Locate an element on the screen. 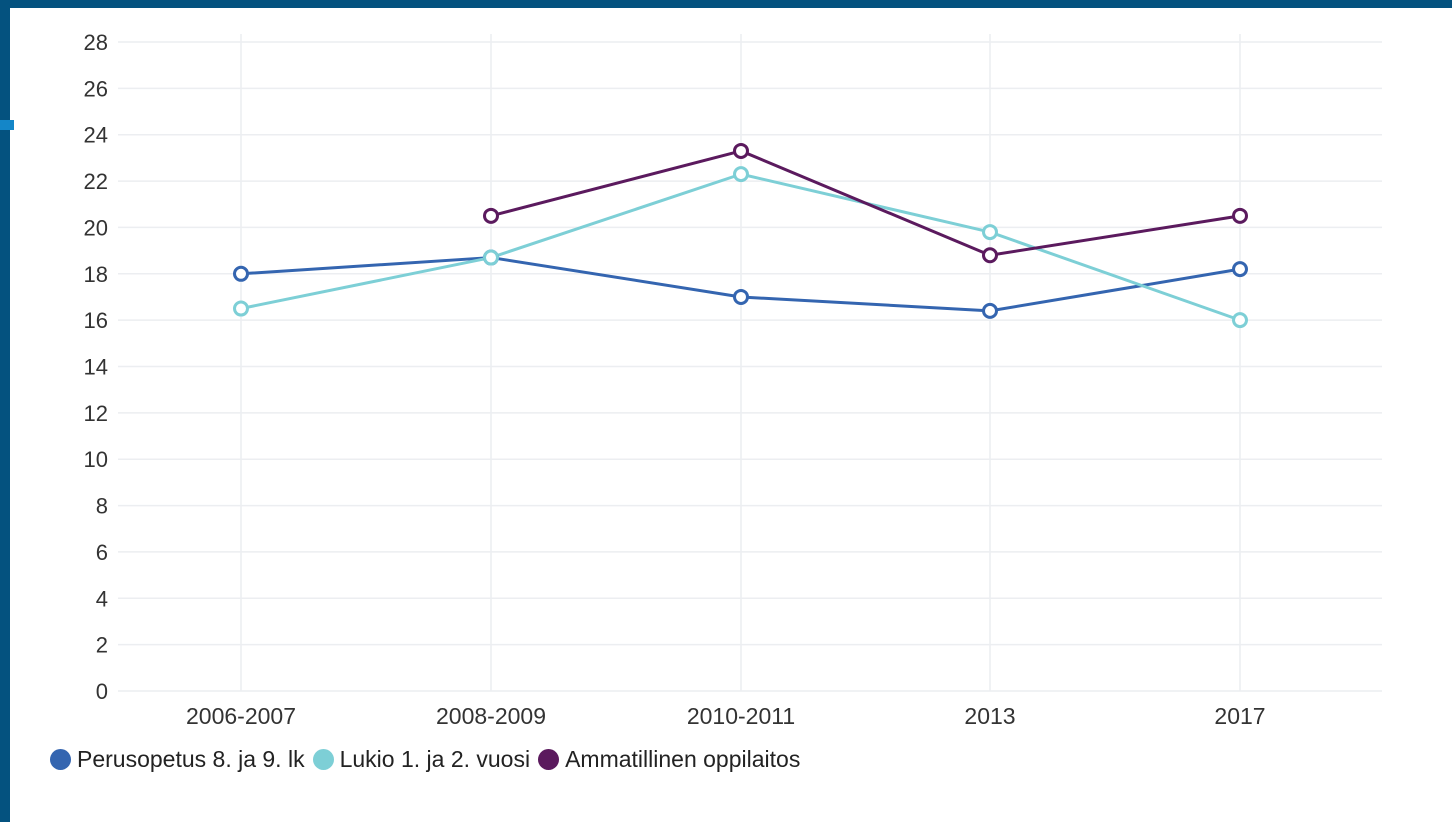 The width and height of the screenshot is (1452, 822). y-tick-label: 18 is located at coordinates (96, 274).